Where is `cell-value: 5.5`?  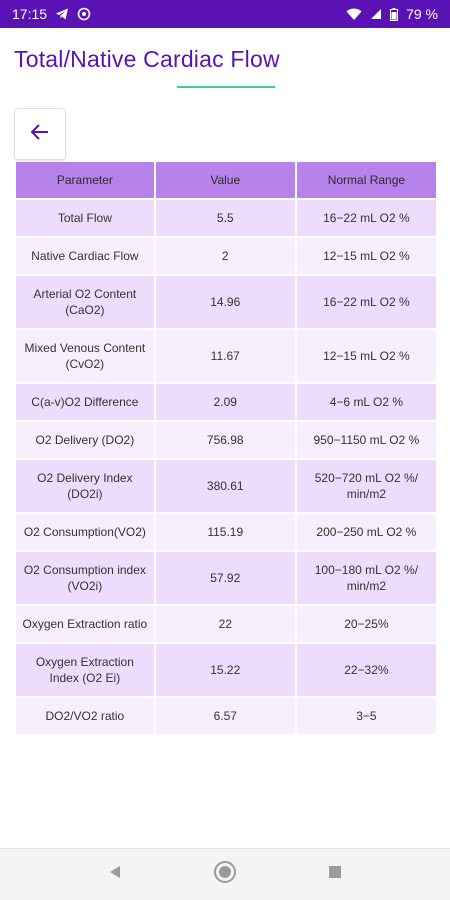
cell-value: 5.5 is located at coordinates (225, 218).